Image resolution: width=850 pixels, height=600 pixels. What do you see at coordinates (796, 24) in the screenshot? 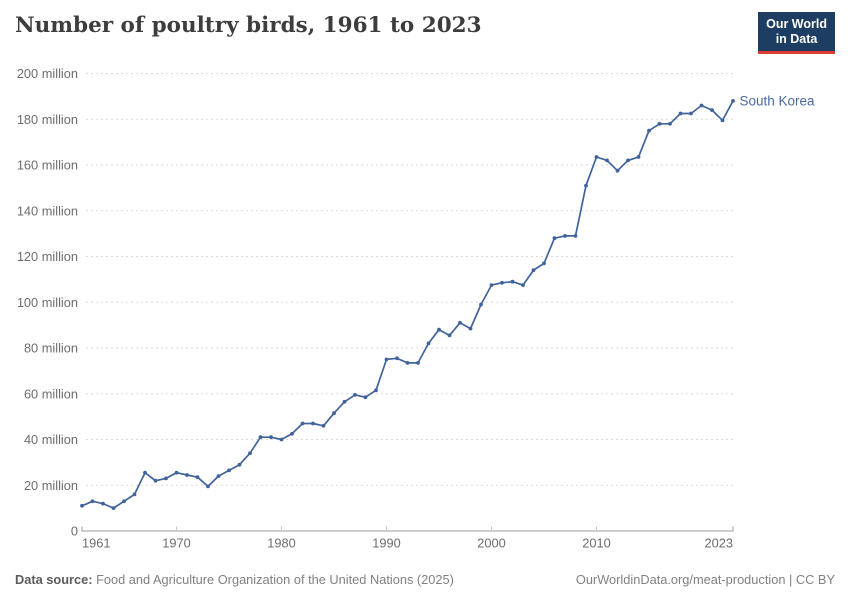
I see `owid-logo-line1: Our World` at bounding box center [796, 24].